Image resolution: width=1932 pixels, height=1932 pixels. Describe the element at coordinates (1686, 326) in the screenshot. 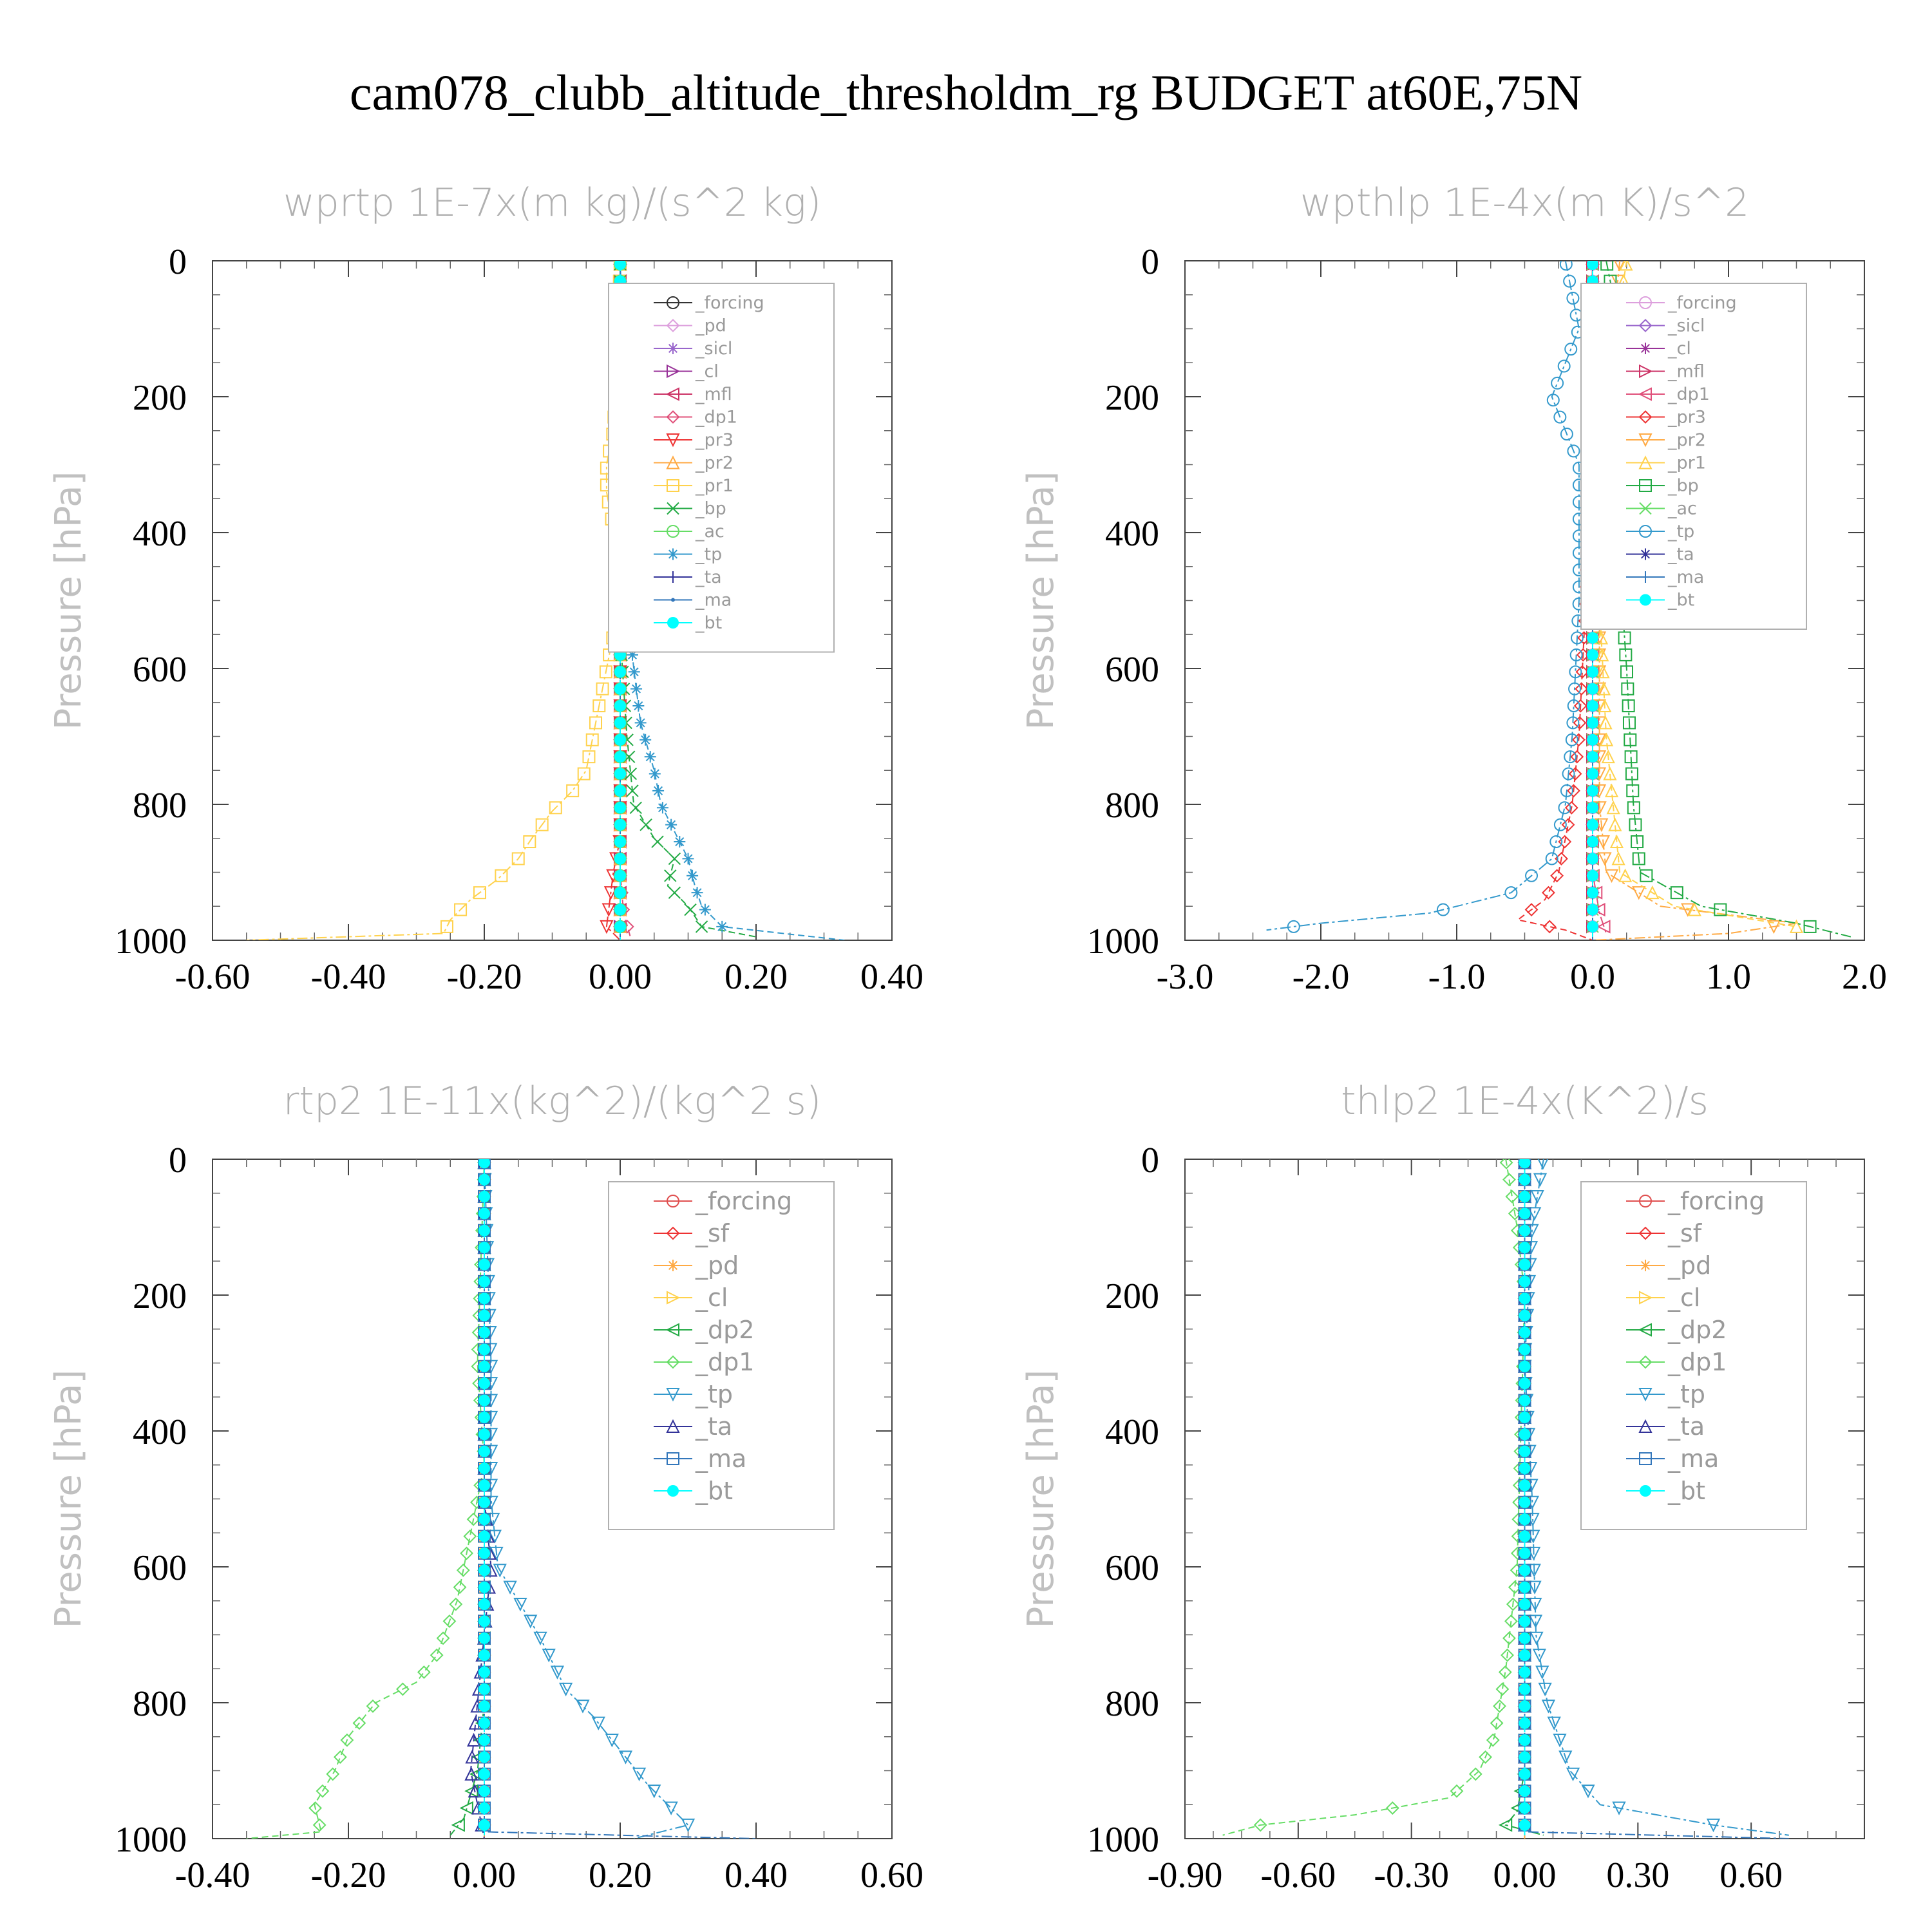

I see `legend-label: _sicl` at that location.